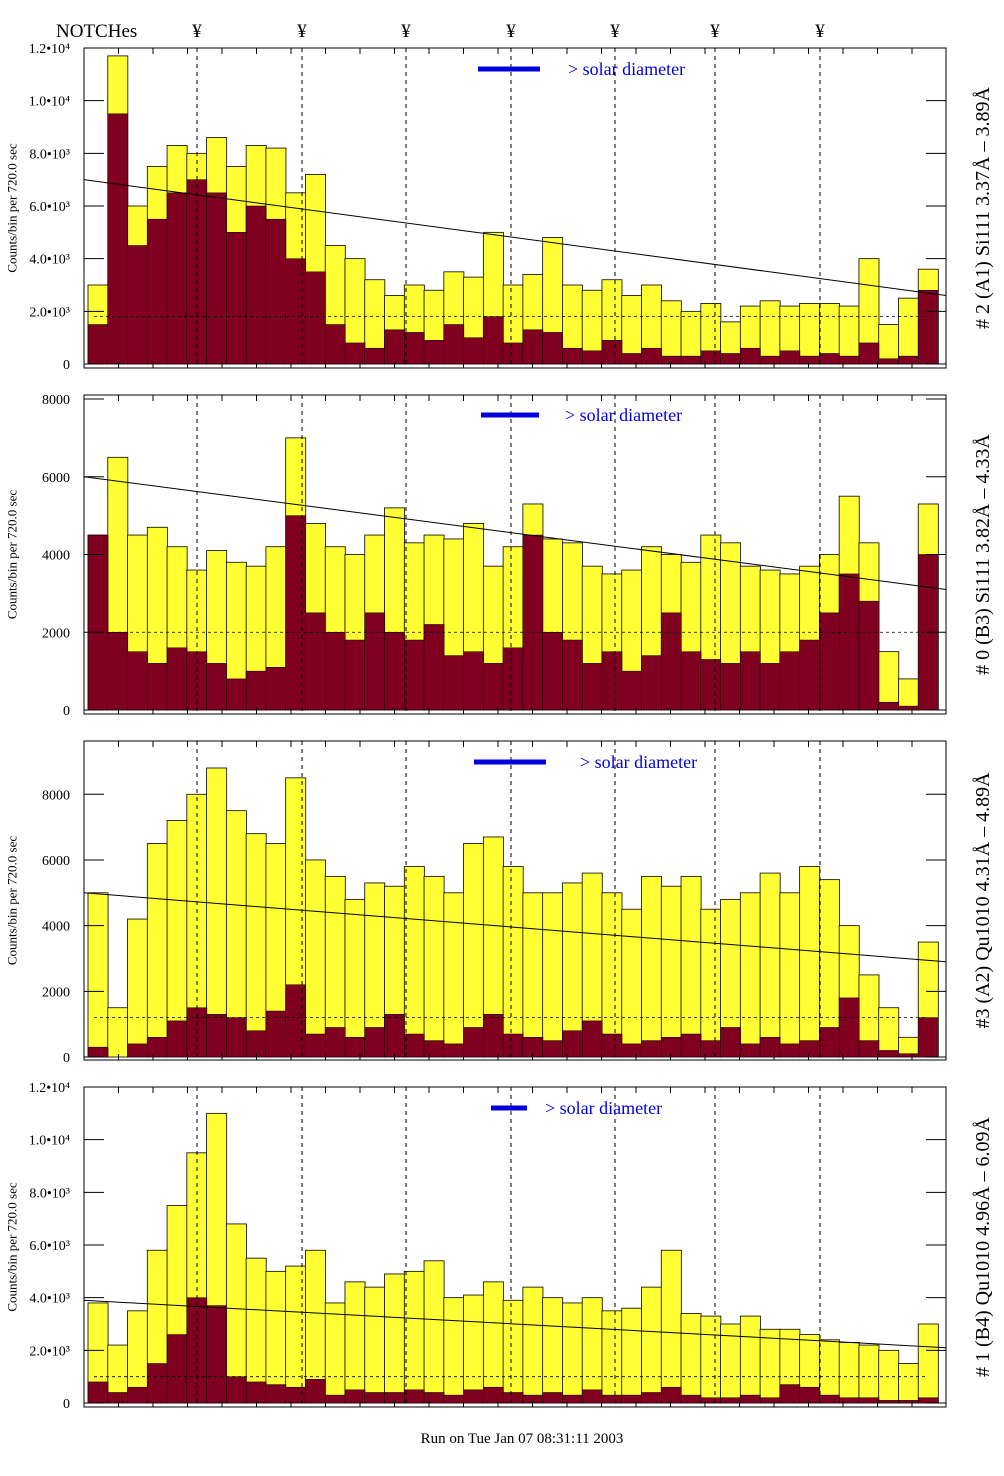  I want to click on y-tick-label: 6000, so click(56, 861).